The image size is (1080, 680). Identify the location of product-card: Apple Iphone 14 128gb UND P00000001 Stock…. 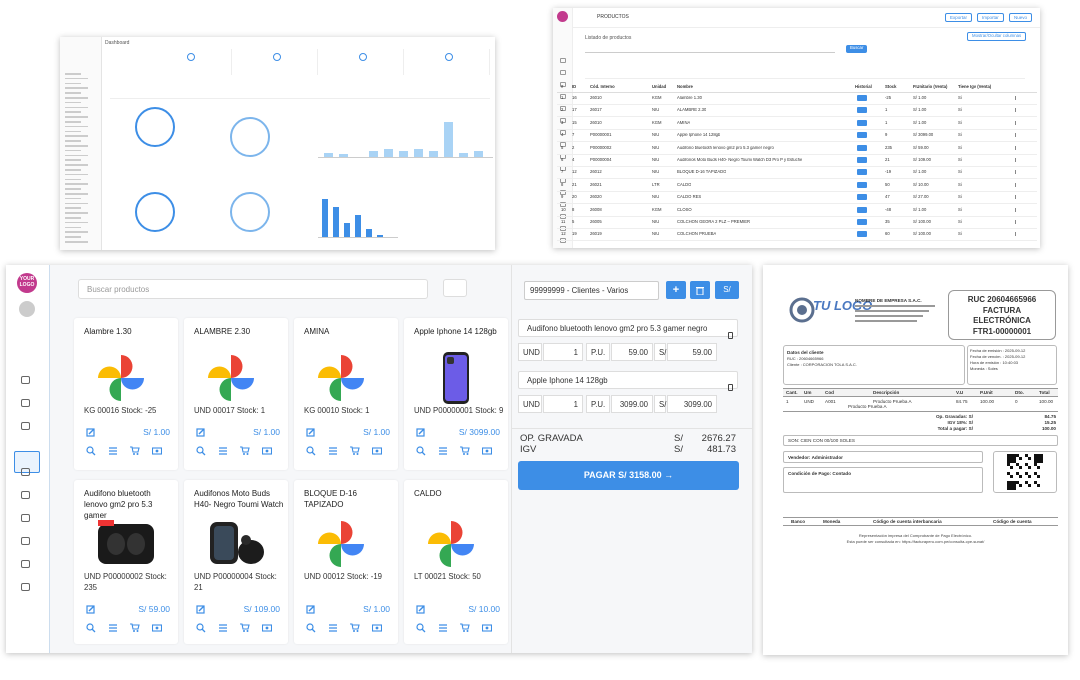
(456, 394).